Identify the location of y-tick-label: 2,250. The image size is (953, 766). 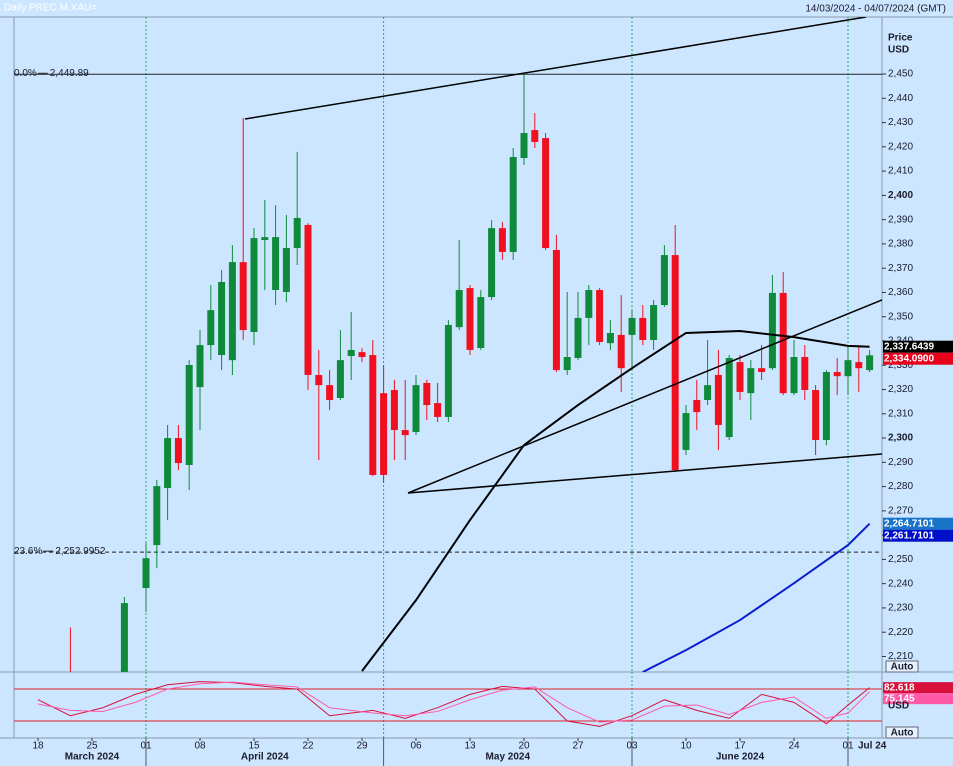
(900, 559).